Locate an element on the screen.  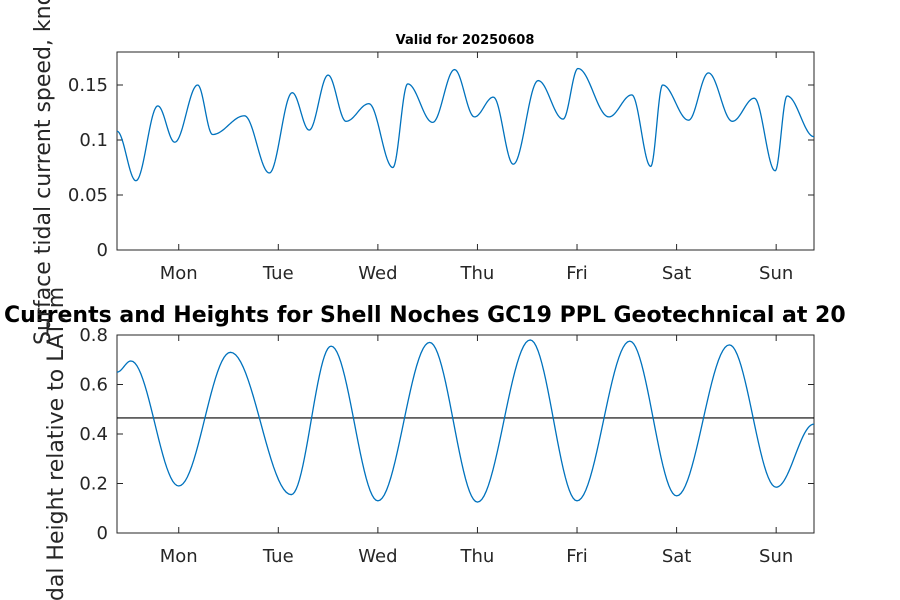
current-xtick-label-fri: Fri is located at coordinates (576, 273).